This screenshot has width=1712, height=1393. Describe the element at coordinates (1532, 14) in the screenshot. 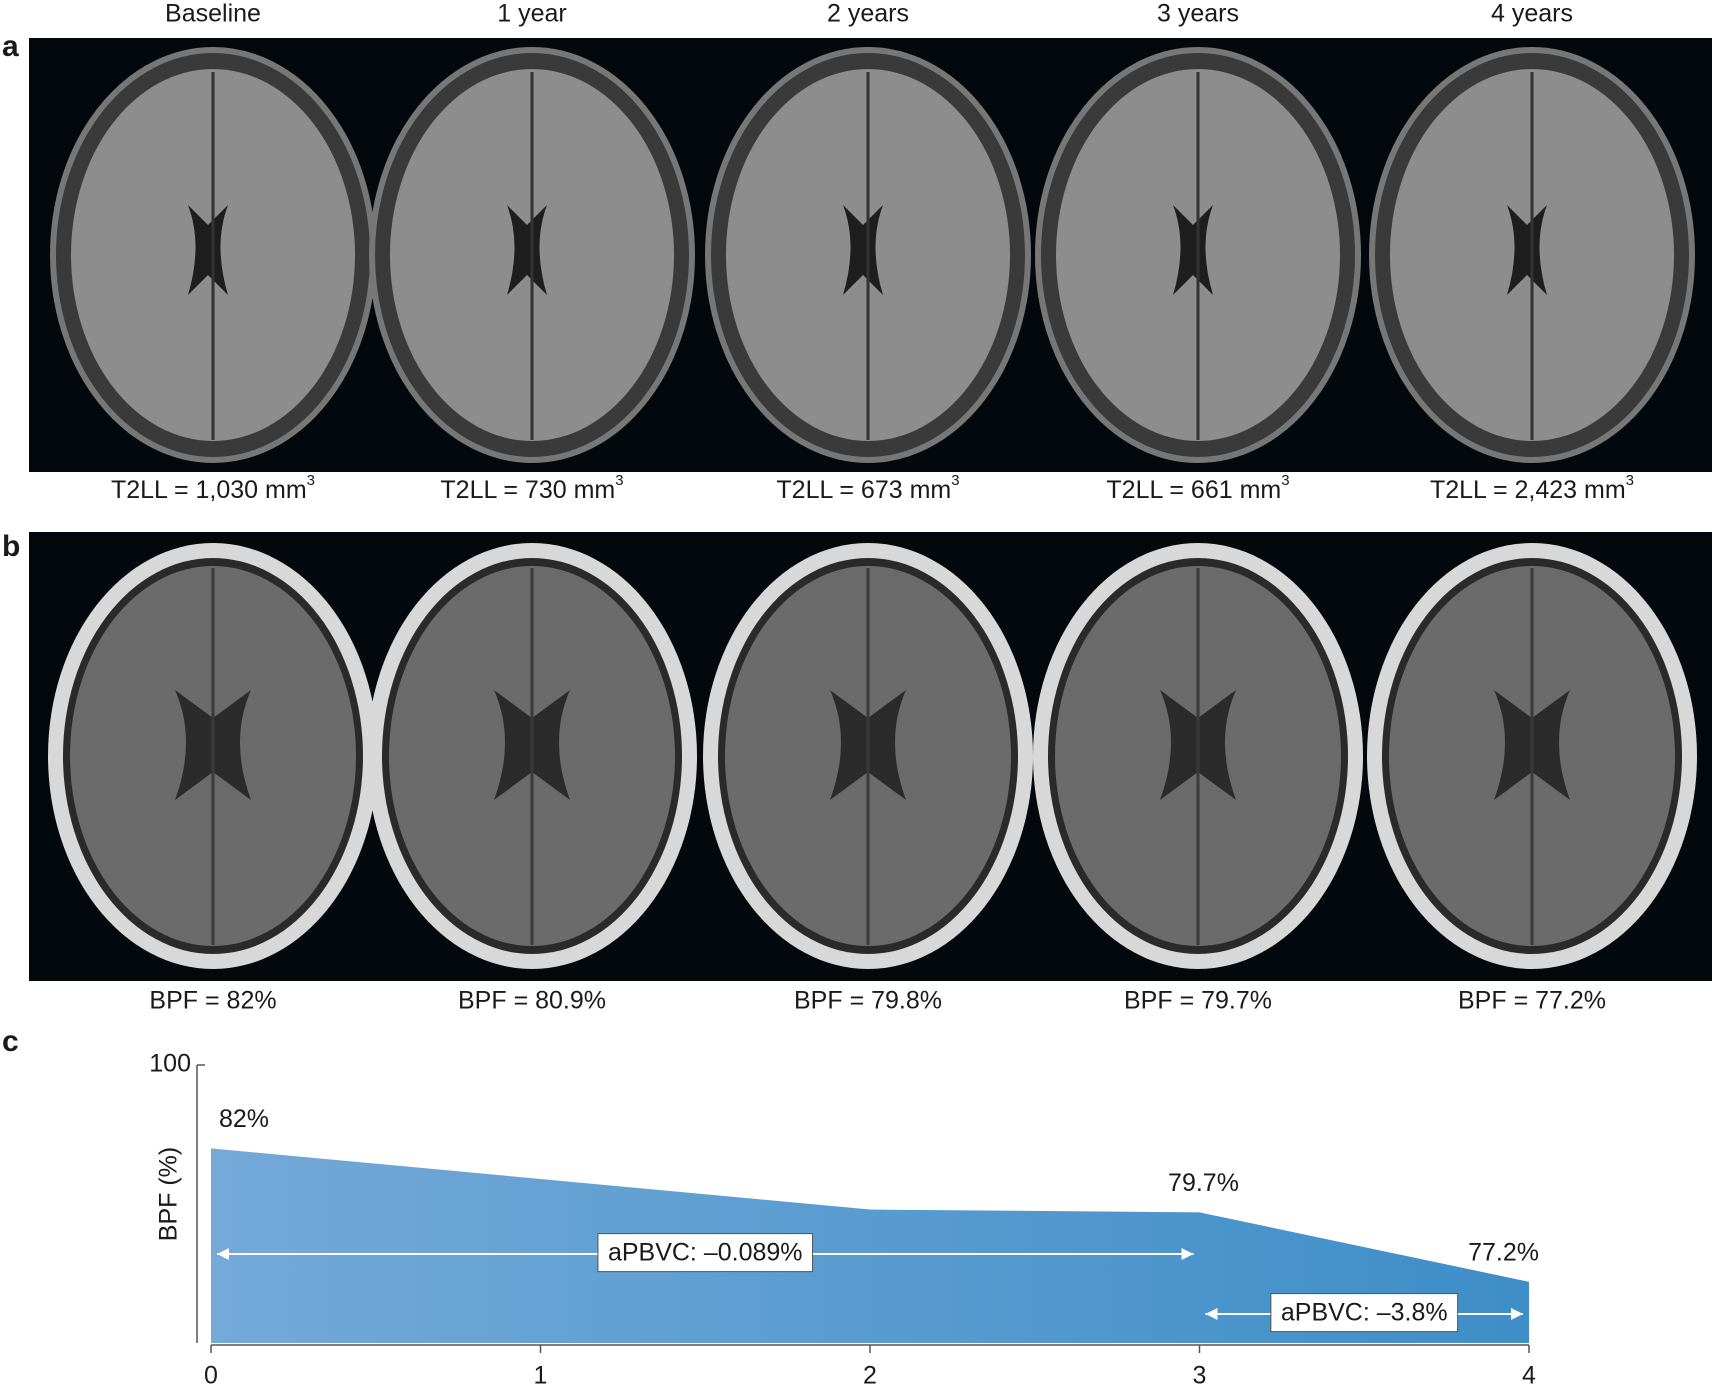

I see `column-header: 4 years` at that location.